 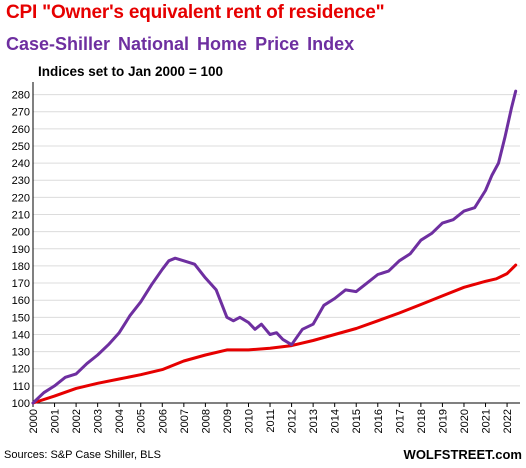 I want to click on y-tick-label: 230, so click(x=21, y=181).